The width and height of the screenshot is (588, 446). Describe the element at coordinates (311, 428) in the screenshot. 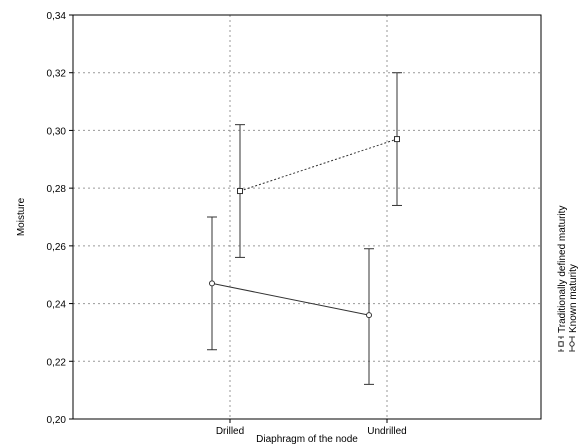

I see `x-axis: Drilled Undrilled` at that location.